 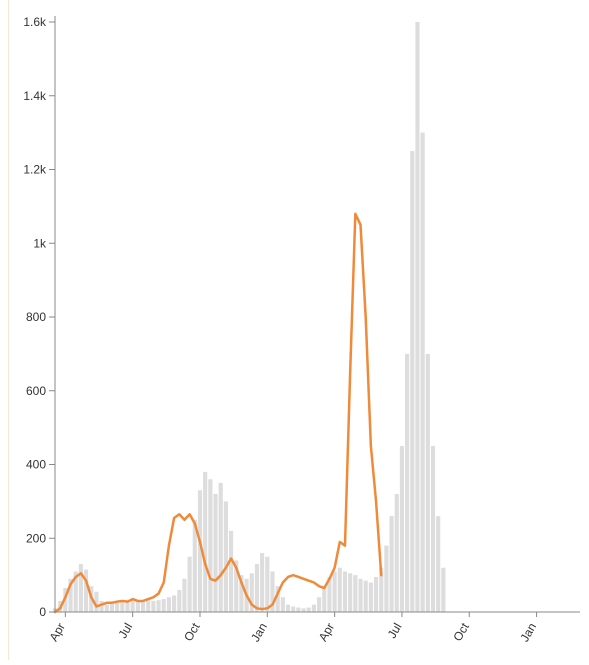 I want to click on y-tick-label: 200, so click(x=36, y=538).